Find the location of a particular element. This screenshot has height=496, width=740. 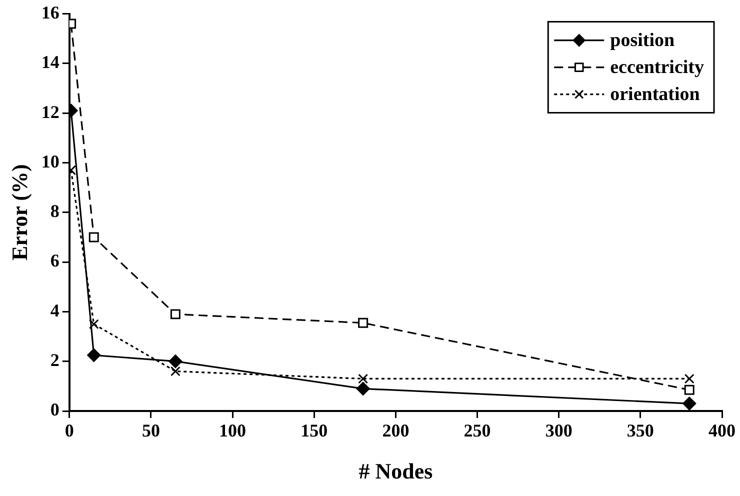

legend-label: position is located at coordinates (642, 41).